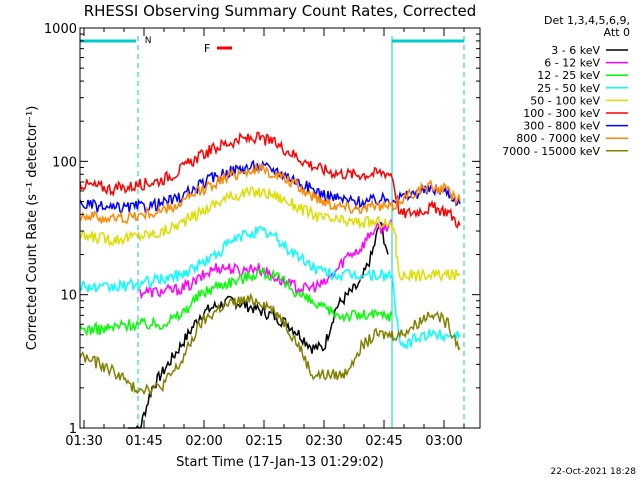 The height and width of the screenshot is (484, 640). I want to click on legend-entry-label: 3 - 6 keV, so click(575, 50).